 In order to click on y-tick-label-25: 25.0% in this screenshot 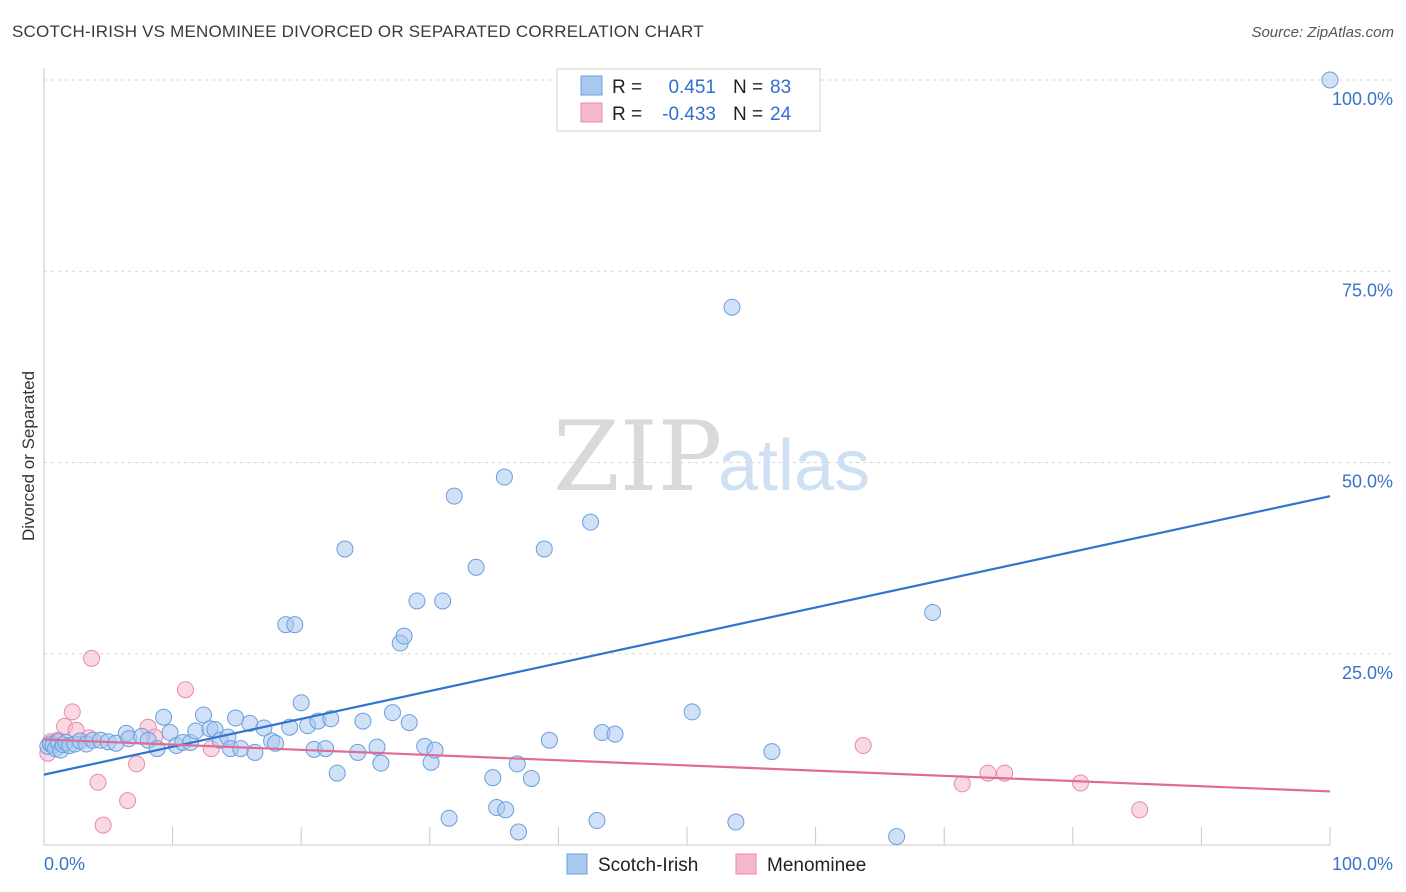, I will do `click(1367, 673)`.